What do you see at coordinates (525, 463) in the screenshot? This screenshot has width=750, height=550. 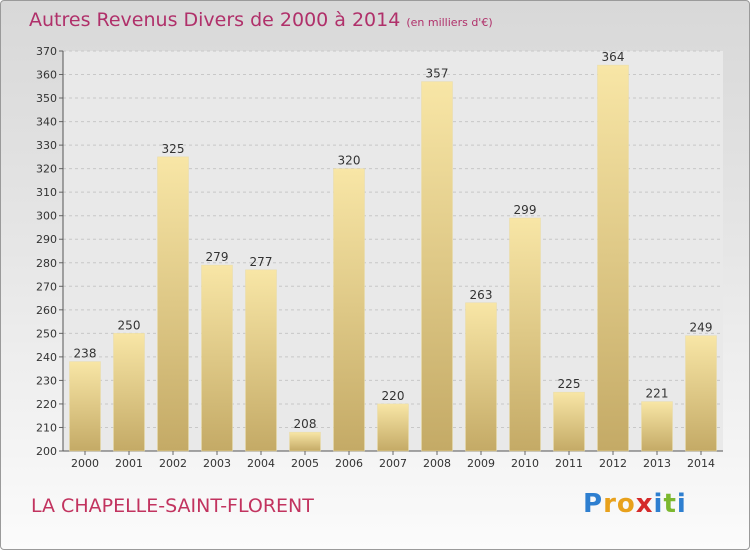 I see `x-tick-label: 2010` at bounding box center [525, 463].